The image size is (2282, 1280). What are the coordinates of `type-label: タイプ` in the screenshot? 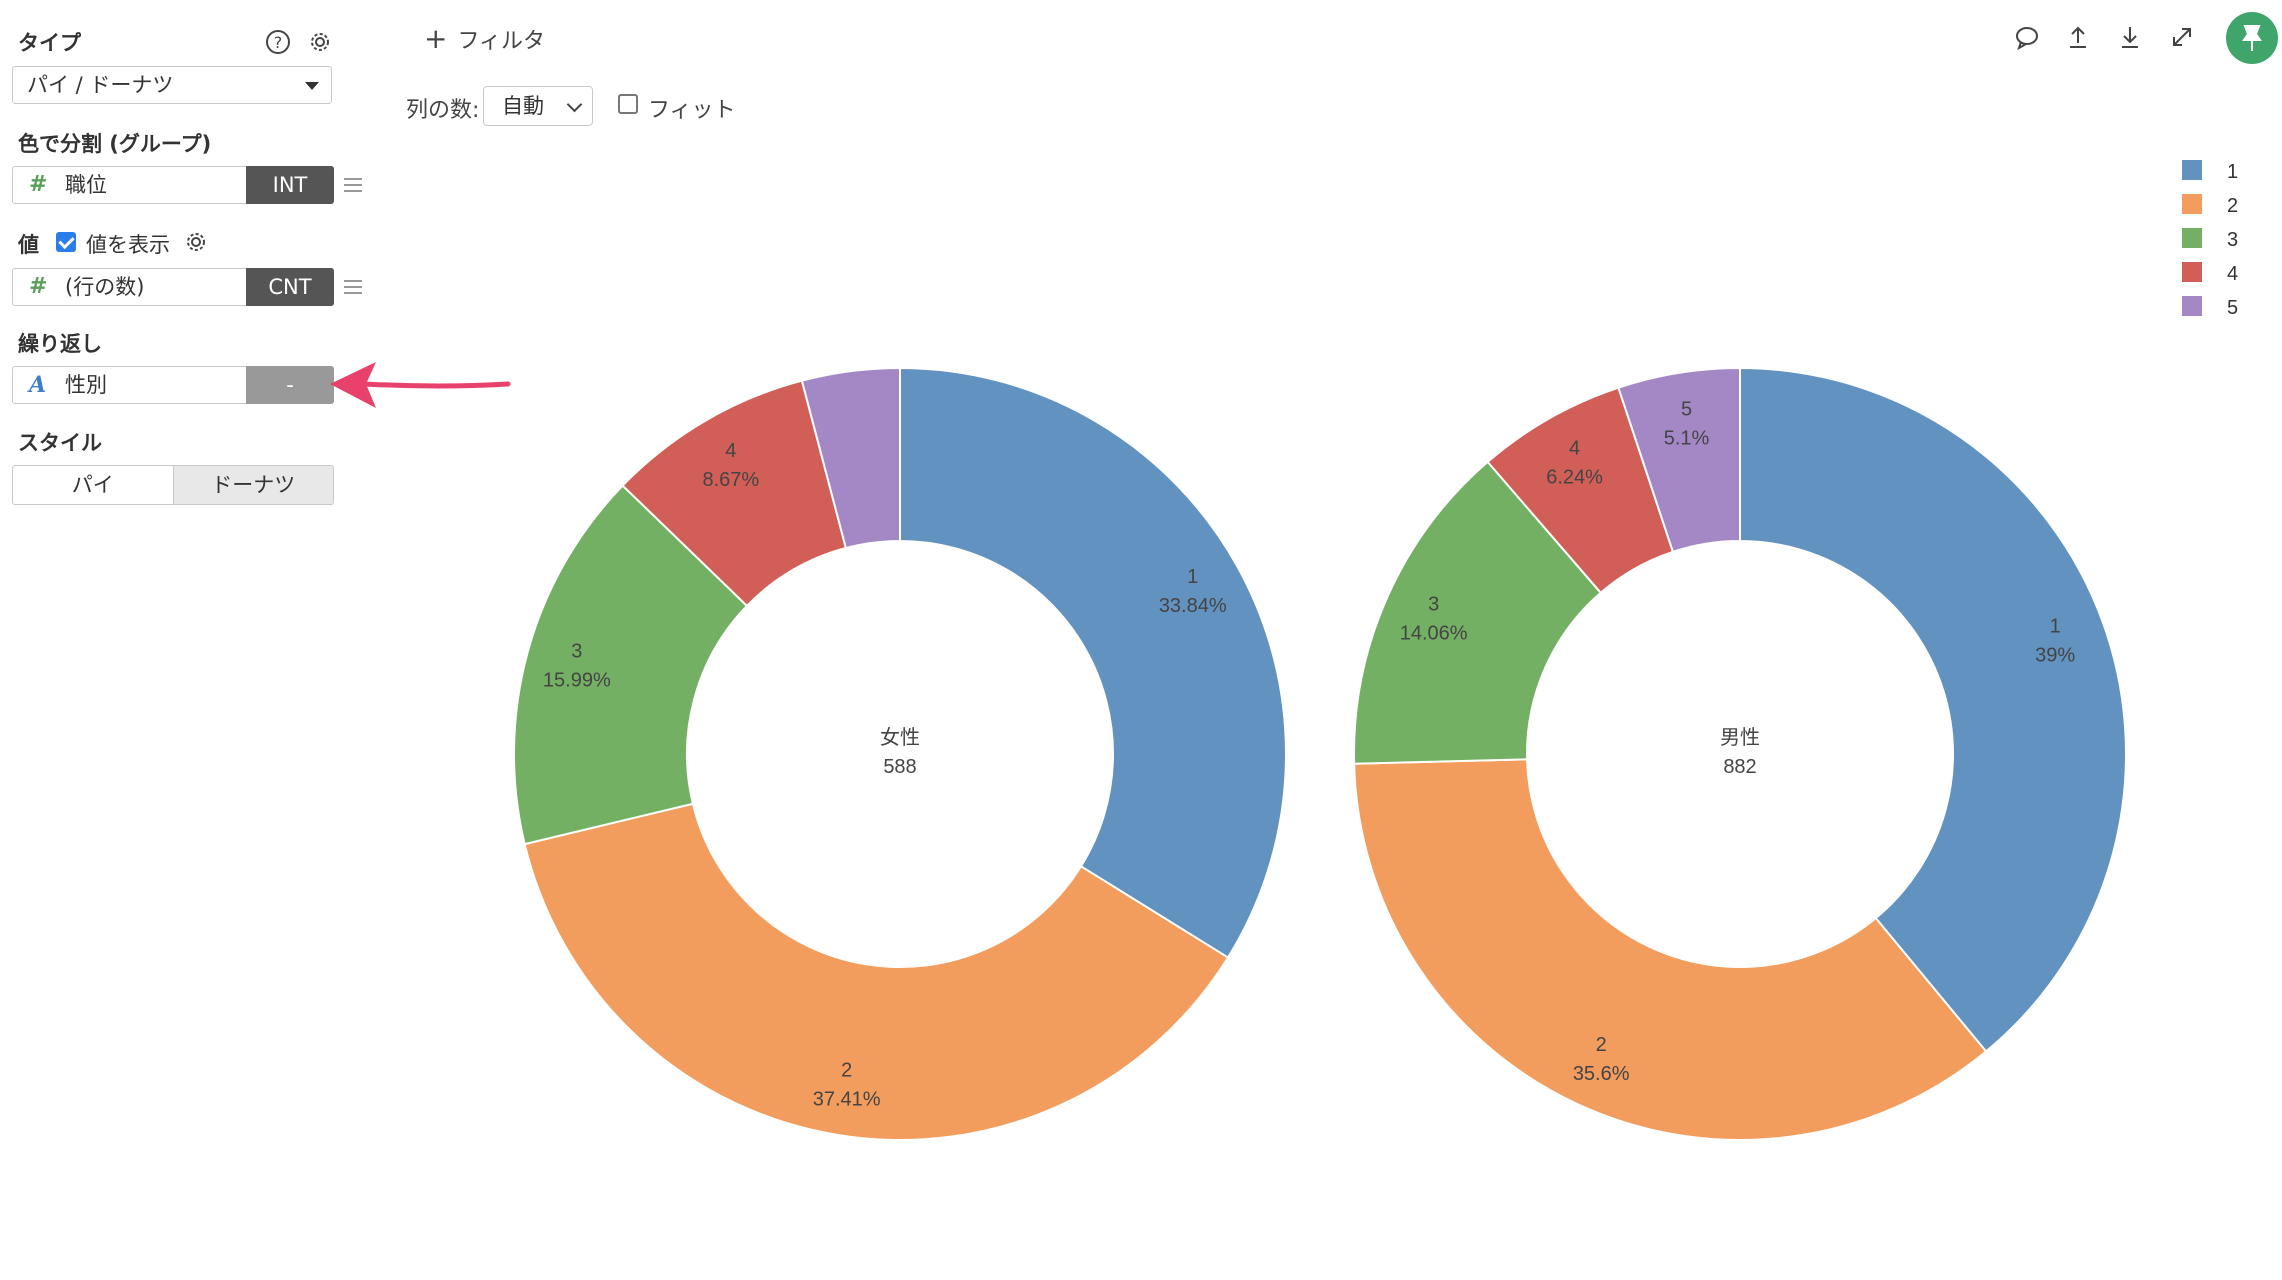 It's located at (49, 43).